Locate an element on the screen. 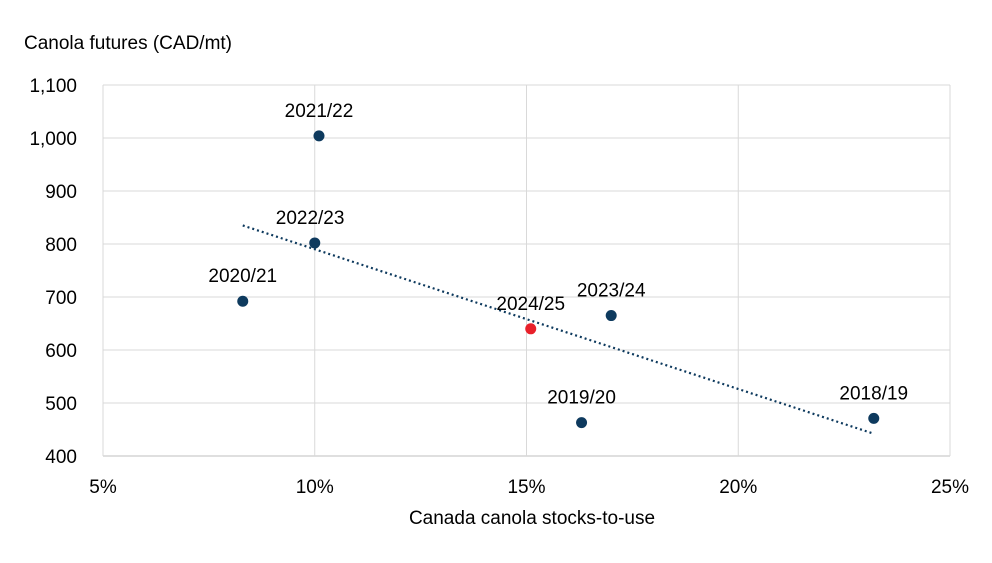 This screenshot has width=992, height=563. x-axis-ticks: 5% 10% 15% 20% 25% is located at coordinates (529, 487).